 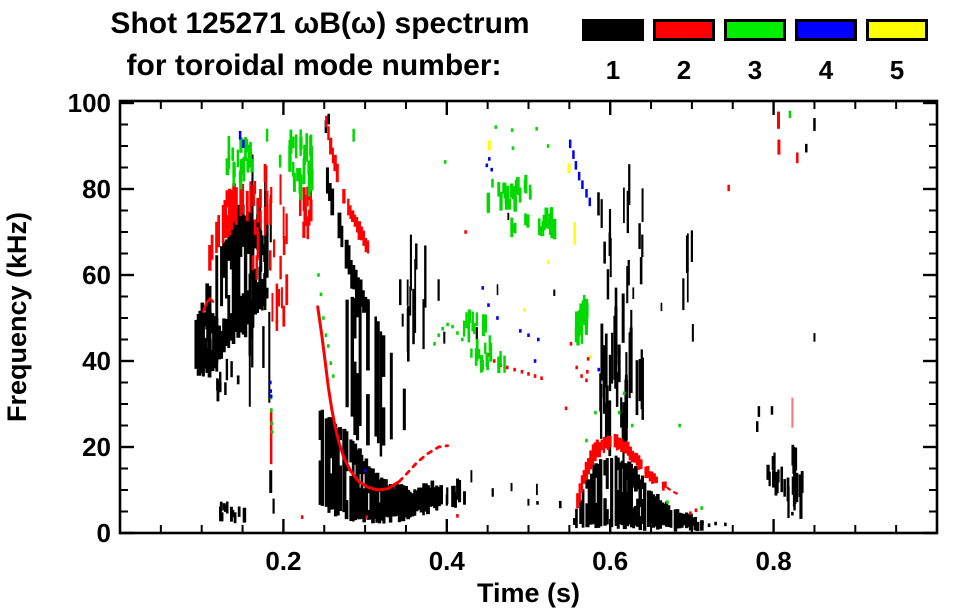 What do you see at coordinates (96, 275) in the screenshot?
I see `y-tick-label: 60` at bounding box center [96, 275].